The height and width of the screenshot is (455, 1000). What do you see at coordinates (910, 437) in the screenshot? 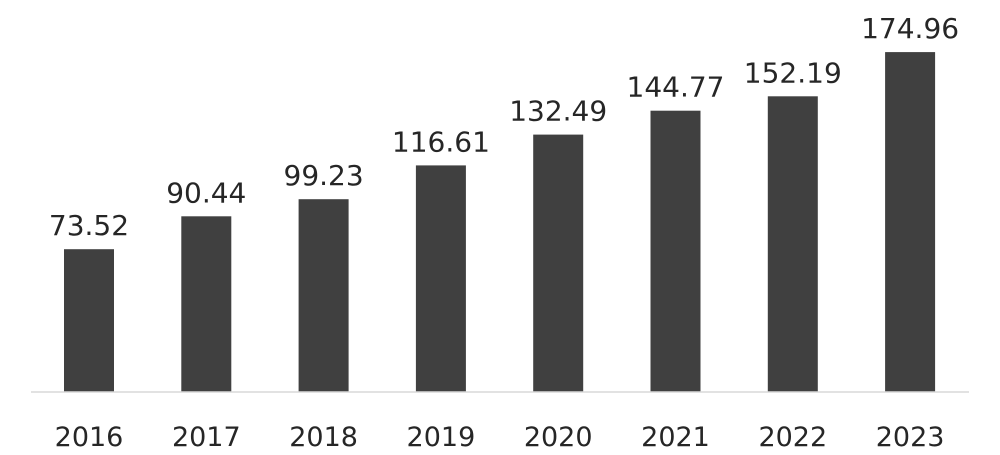
I see `x-tick-label-2023: 2023` at bounding box center [910, 437].